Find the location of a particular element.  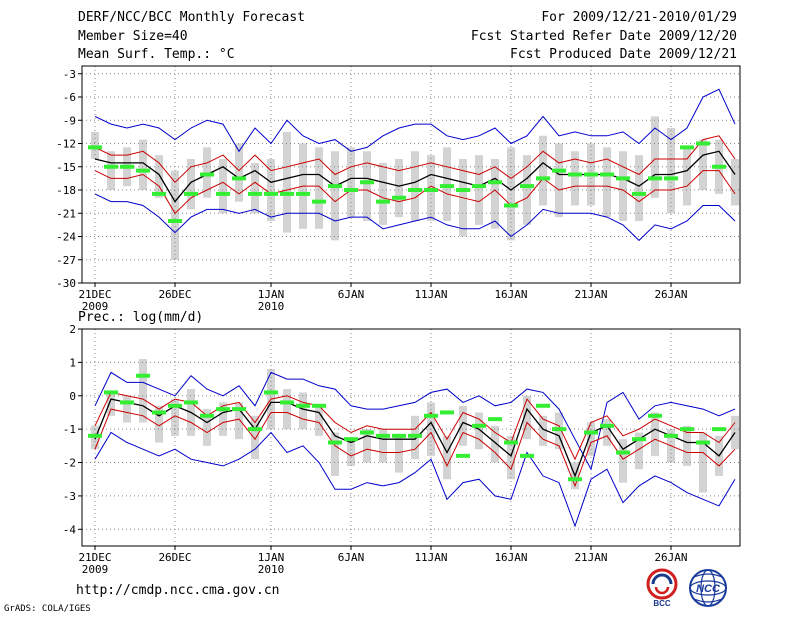

precip-ytick-label: -1 is located at coordinates (69, 429).